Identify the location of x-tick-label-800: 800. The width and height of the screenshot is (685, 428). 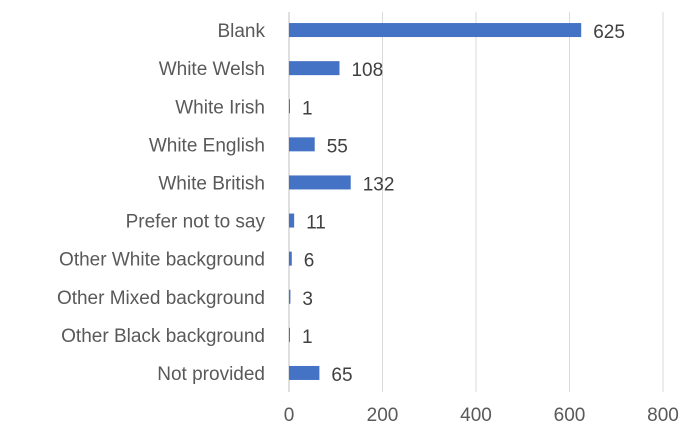
(663, 415).